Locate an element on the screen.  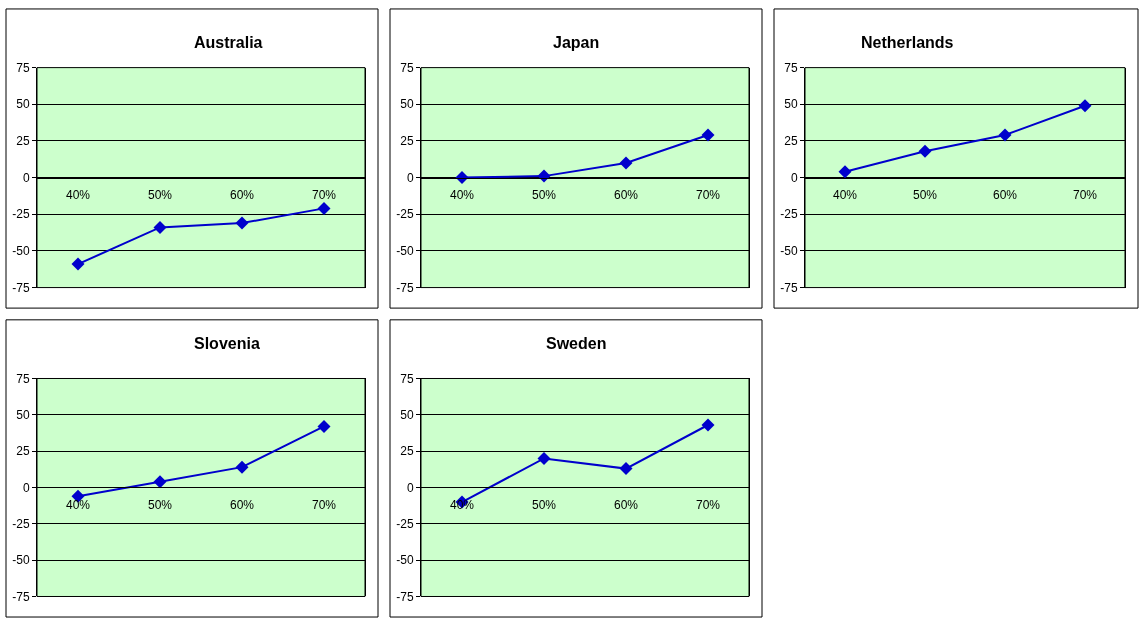
chart-title: Netherlands is located at coordinates (907, 42).